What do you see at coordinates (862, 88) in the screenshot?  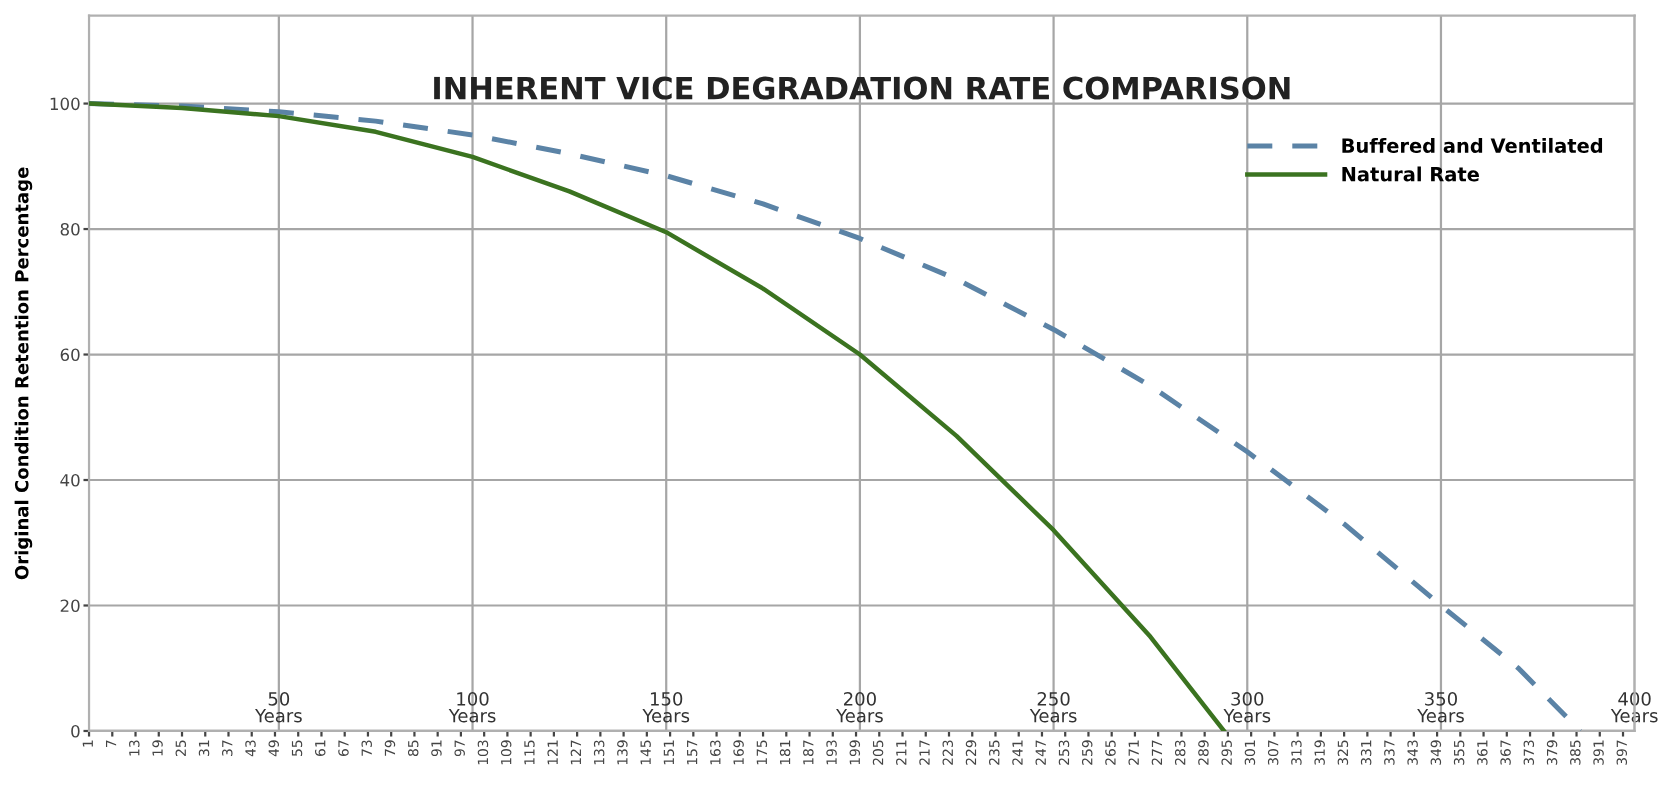 I see `text: INHERENT VICE DEGRADATION RATE COMPARISON` at bounding box center [862, 88].